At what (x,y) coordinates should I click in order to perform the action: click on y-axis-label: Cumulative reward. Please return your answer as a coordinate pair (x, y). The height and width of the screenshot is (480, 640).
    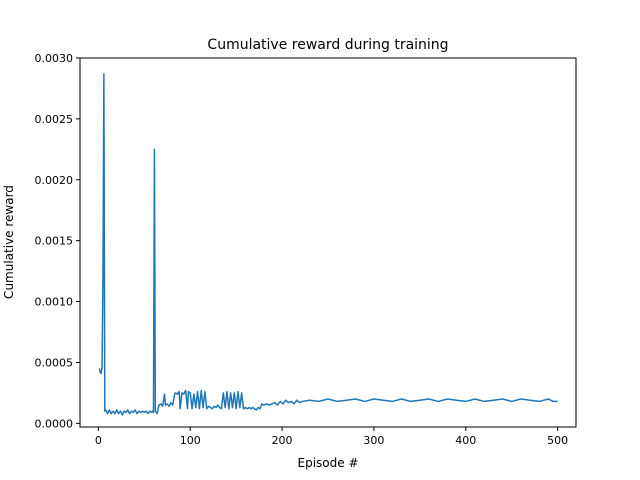
    Looking at the image, I should click on (9, 242).